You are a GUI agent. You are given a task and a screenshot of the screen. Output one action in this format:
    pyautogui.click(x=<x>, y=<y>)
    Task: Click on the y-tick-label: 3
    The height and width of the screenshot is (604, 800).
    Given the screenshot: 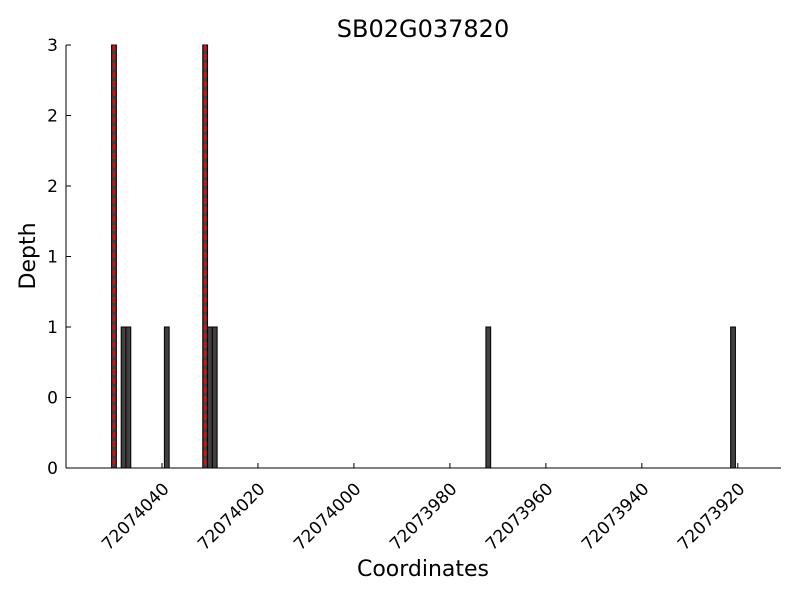 What is the action you would take?
    pyautogui.click(x=52, y=46)
    